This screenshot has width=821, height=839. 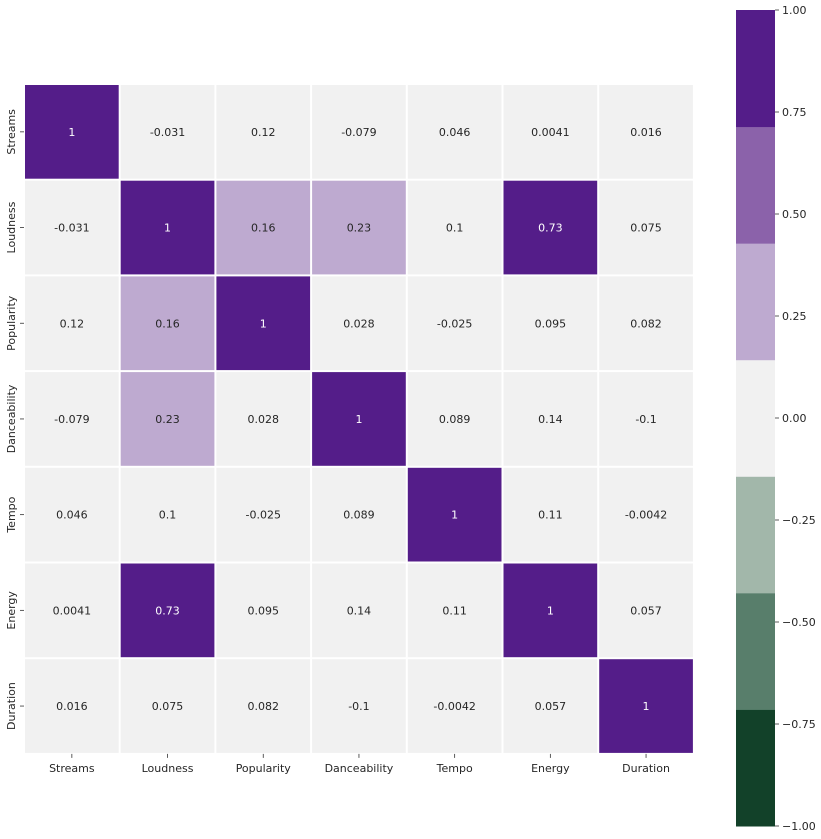 I want to click on colorbar-tick-label: 0.25, so click(x=794, y=316).